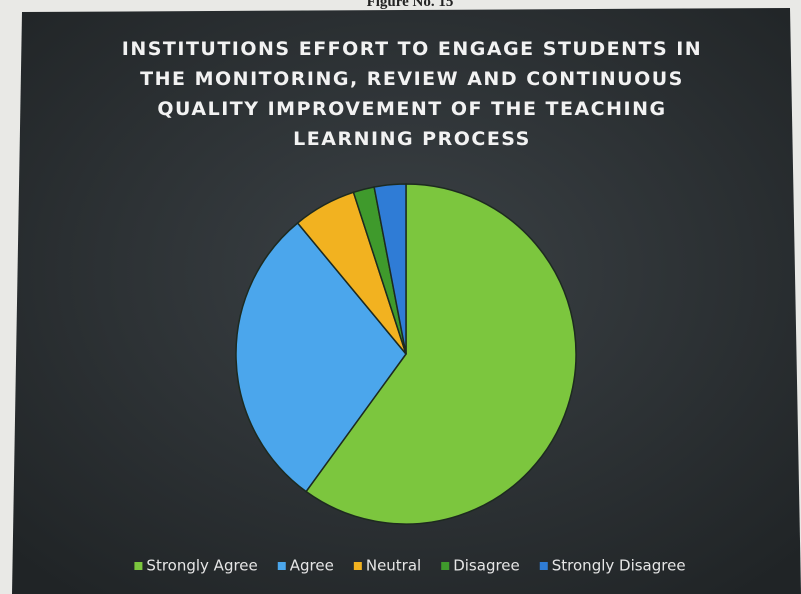 This screenshot has height=594, width=801. What do you see at coordinates (393, 566) in the screenshot?
I see `legend-label: Neutral` at bounding box center [393, 566].